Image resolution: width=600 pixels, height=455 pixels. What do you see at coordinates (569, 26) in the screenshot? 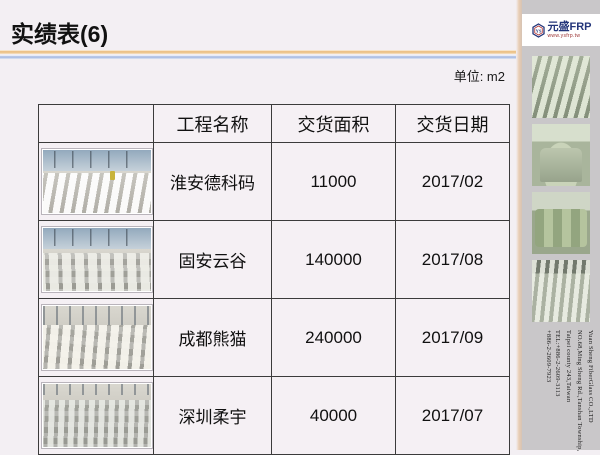
I see `company-brand-name: 元盛FRP` at bounding box center [569, 26].